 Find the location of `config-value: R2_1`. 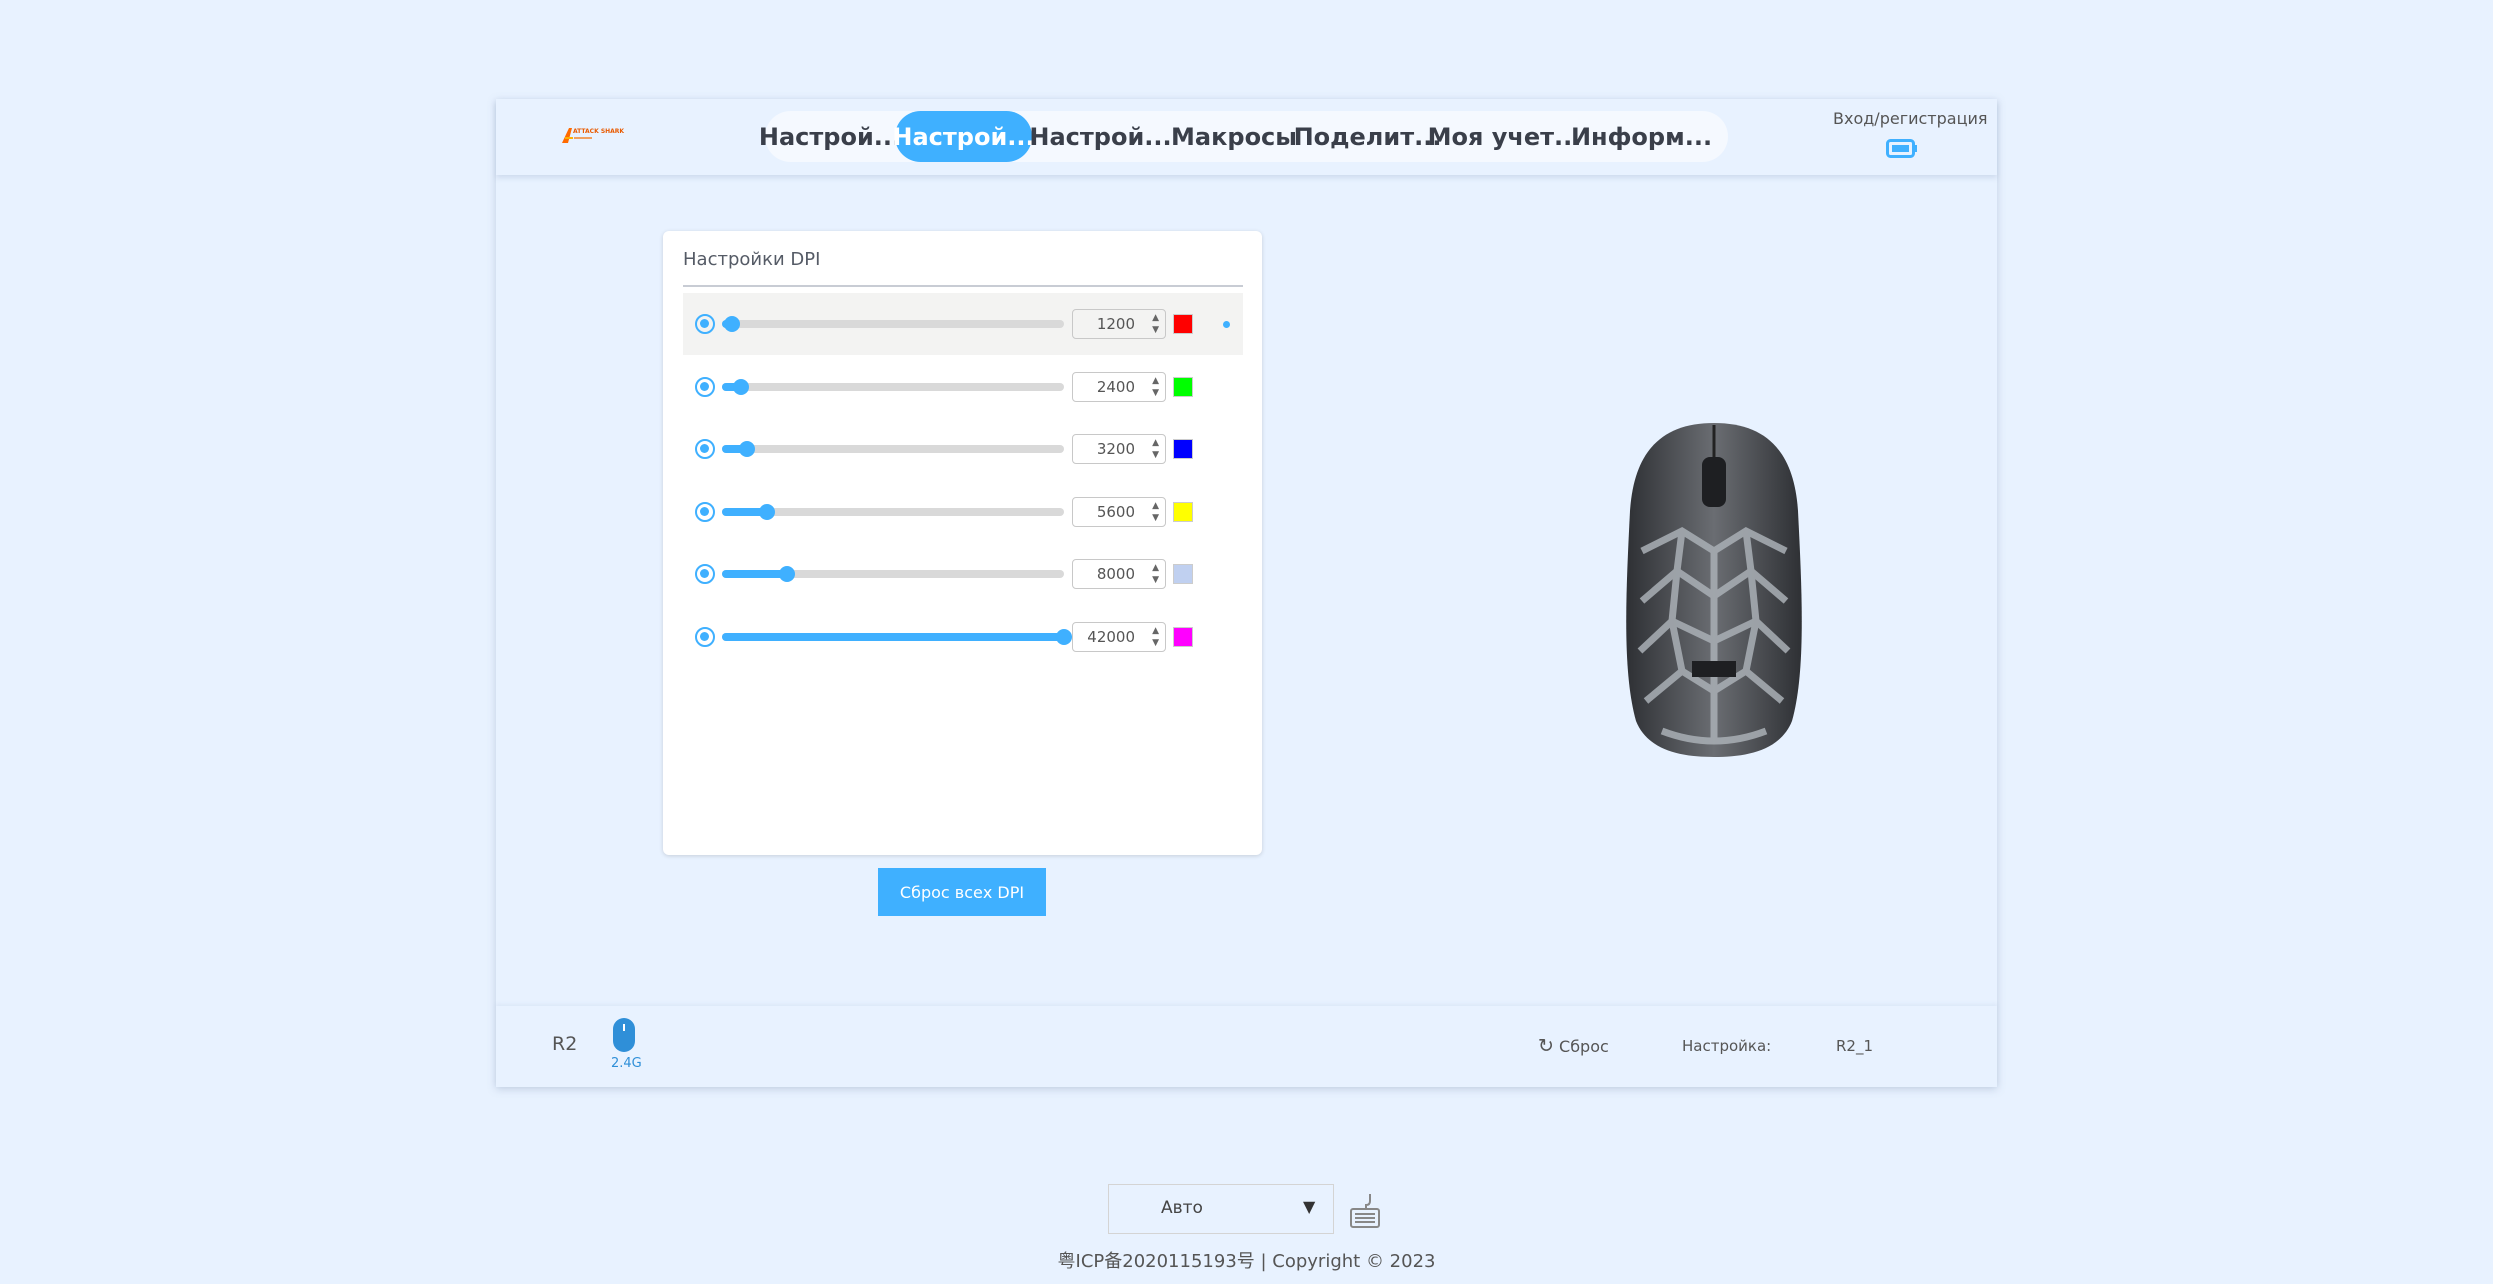

config-value: R2_1 is located at coordinates (1855, 1046).